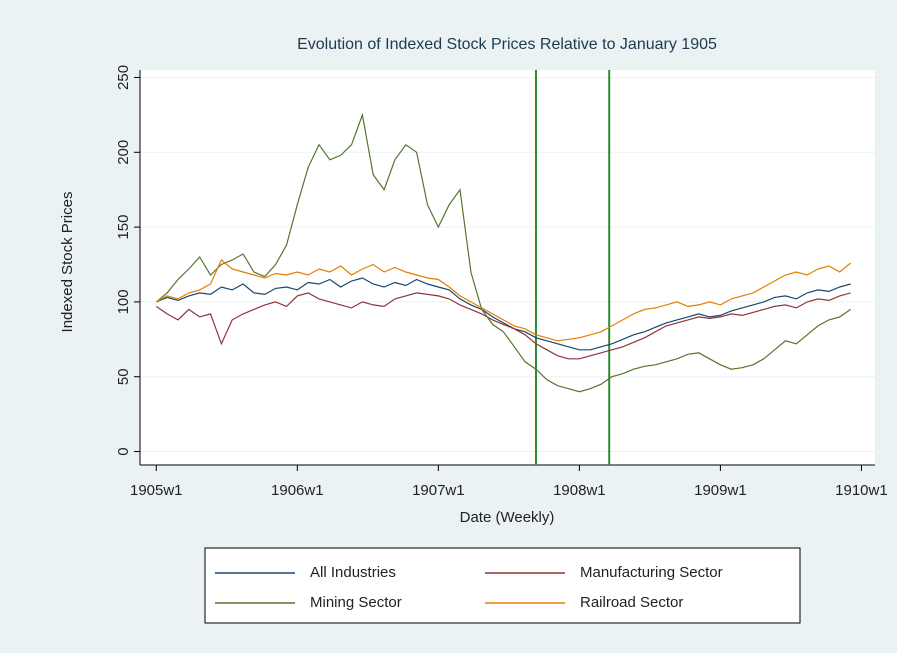 This screenshot has height=653, width=897. What do you see at coordinates (67, 262) in the screenshot?
I see `y-axis-title: Indexed Stock Prices` at bounding box center [67, 262].